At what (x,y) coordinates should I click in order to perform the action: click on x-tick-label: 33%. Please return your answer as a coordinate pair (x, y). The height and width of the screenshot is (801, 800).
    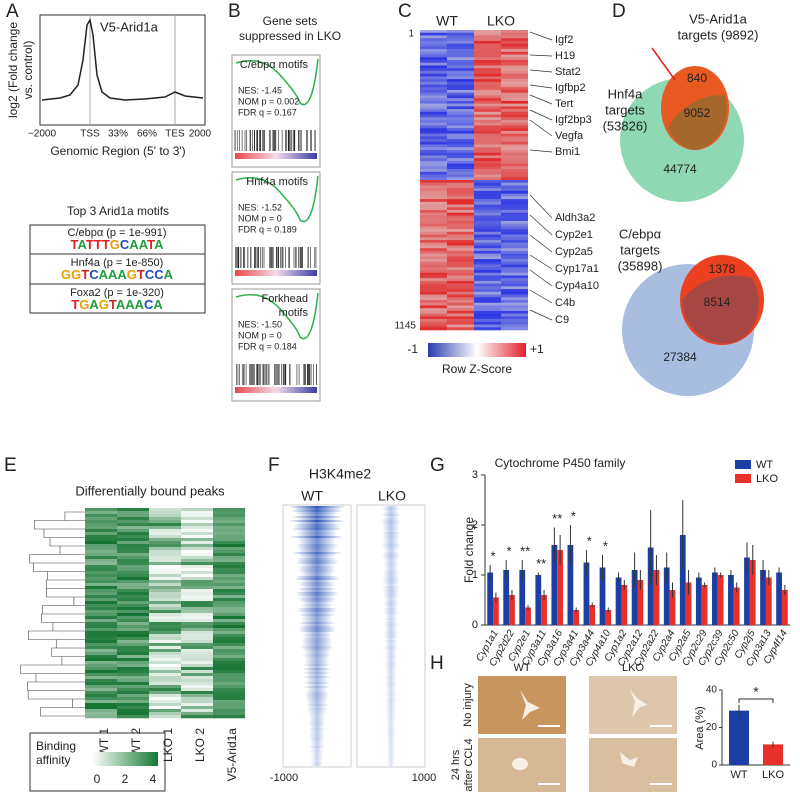
    Looking at the image, I should click on (118, 134).